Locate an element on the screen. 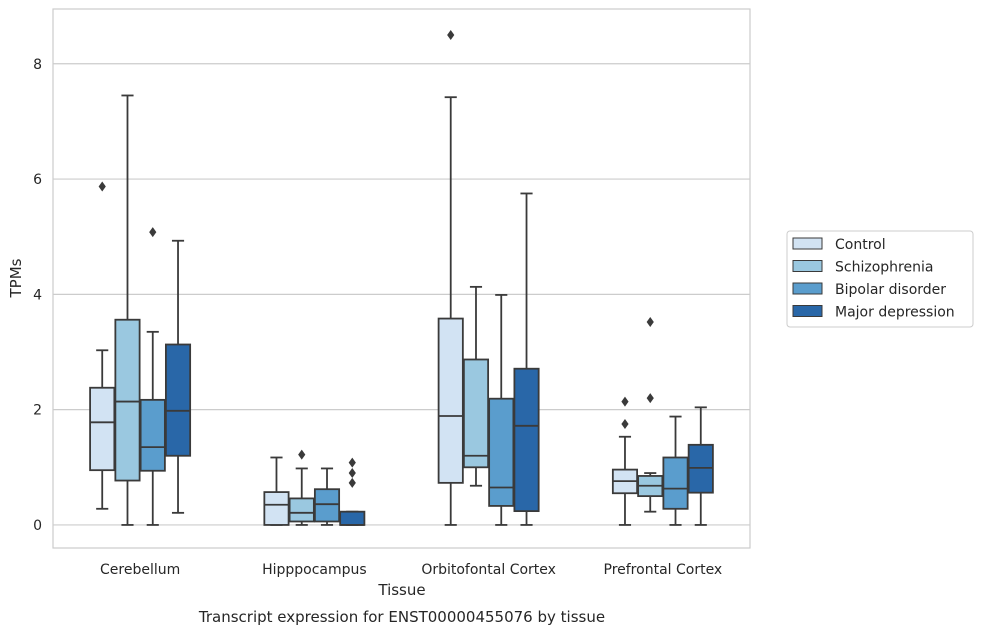 The width and height of the screenshot is (983, 634). legend-frame is located at coordinates (880, 279).